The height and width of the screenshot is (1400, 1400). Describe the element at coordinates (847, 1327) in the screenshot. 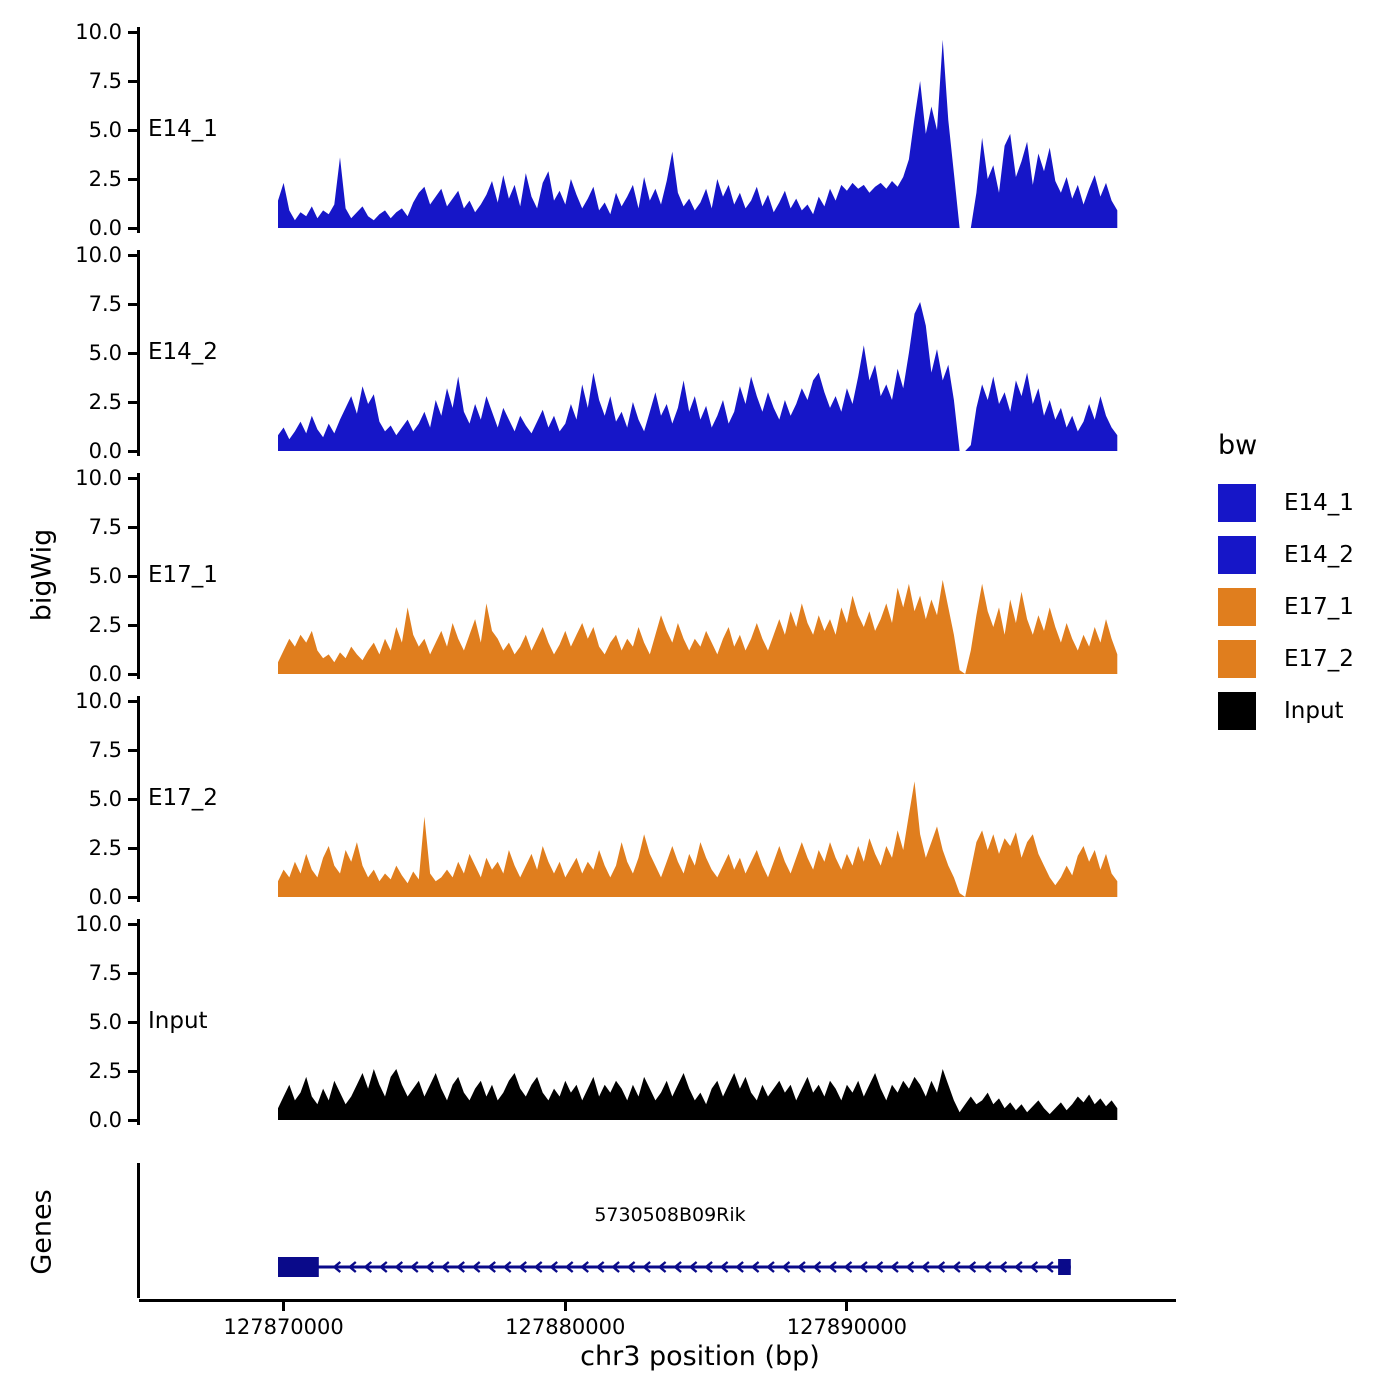

I see `x-tick-label: 127890000` at that location.